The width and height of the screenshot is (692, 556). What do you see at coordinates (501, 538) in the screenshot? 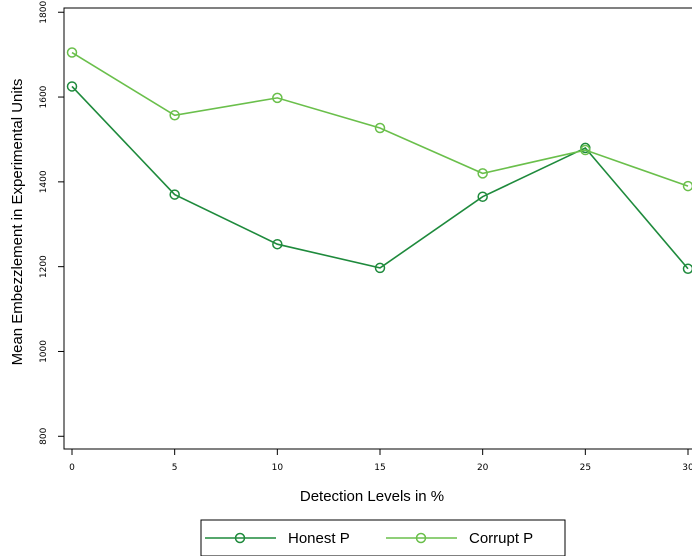
I see `legend-label-corrupt: Corrupt P` at bounding box center [501, 538].